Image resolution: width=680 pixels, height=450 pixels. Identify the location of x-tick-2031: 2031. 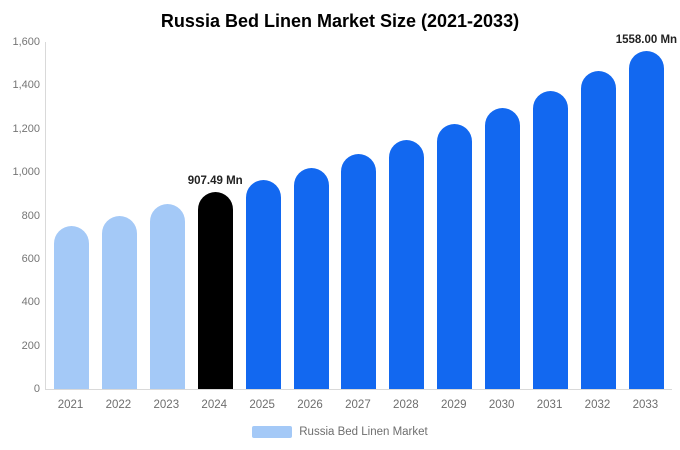
(549, 405).